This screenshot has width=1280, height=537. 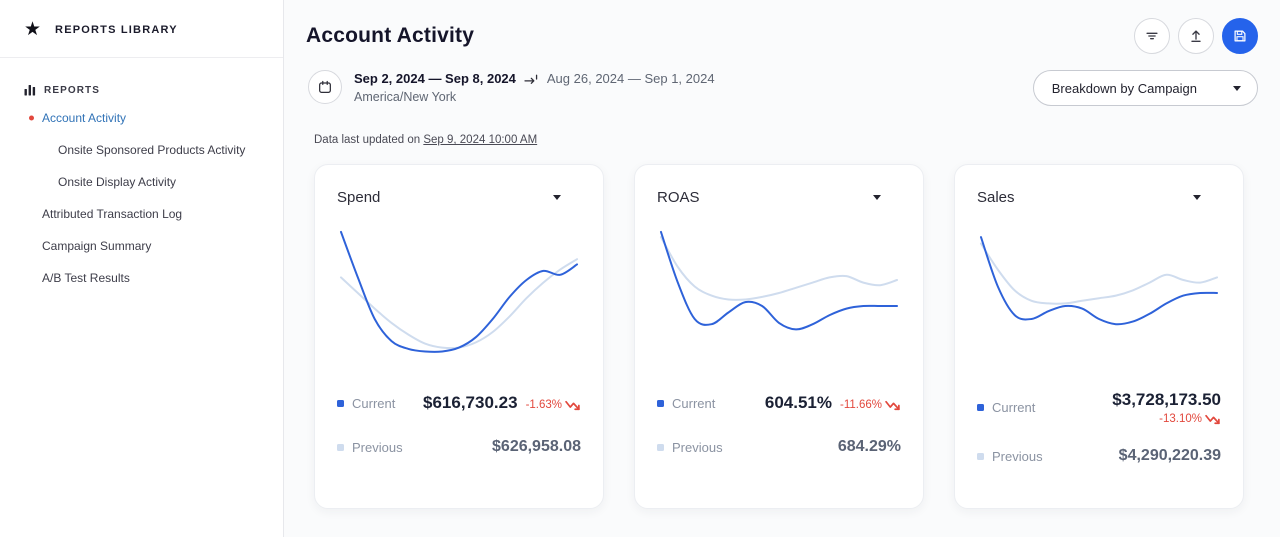 I want to click on reports-library-label: REPORTS LIBRARY, so click(x=116, y=29).